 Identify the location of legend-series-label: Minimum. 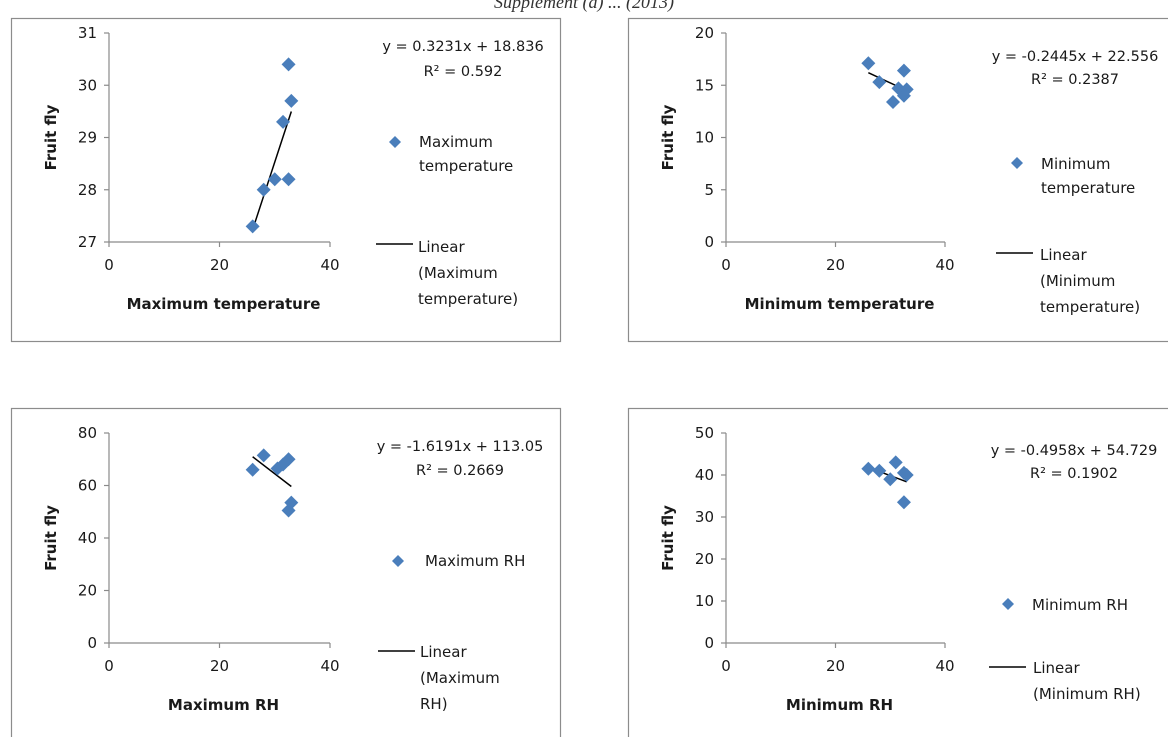
(1076, 164).